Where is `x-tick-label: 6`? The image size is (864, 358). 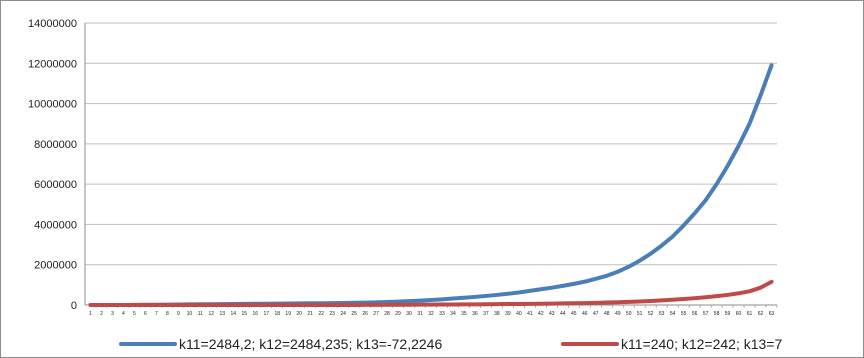
x-tick-label: 6 is located at coordinates (145, 314).